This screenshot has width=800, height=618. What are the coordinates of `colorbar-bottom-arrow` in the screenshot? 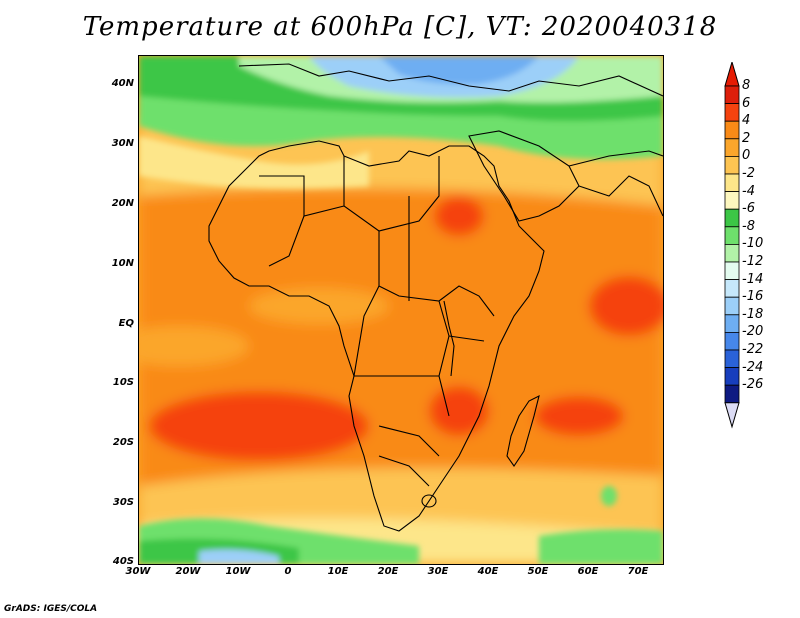 It's located at (732, 415).